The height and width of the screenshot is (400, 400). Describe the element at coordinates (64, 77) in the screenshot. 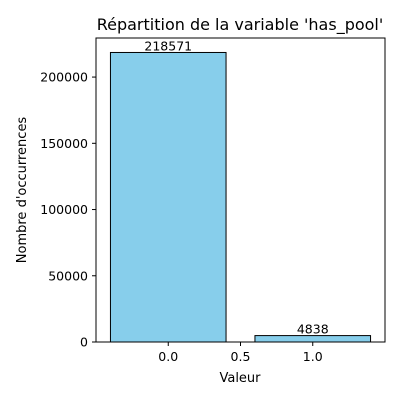

I see `y-tick-label-4: 200000` at that location.